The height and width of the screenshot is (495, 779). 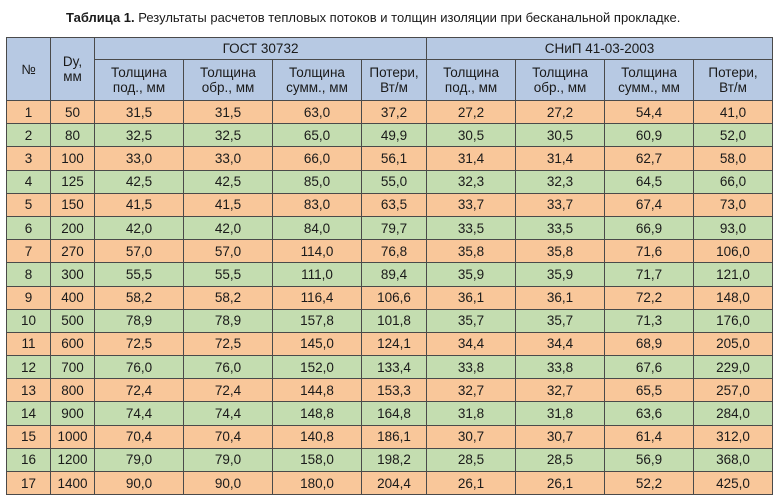 What do you see at coordinates (28, 367) in the screenshot?
I see `table-cell: 12` at bounding box center [28, 367].